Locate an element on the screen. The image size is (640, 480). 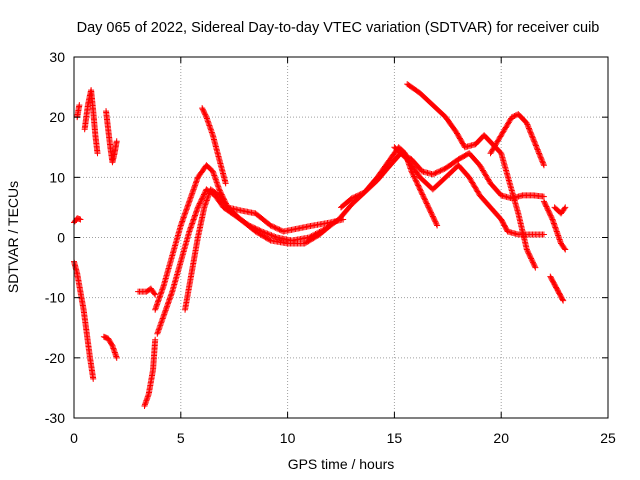
series-prn-h is located at coordinates (150, 372).